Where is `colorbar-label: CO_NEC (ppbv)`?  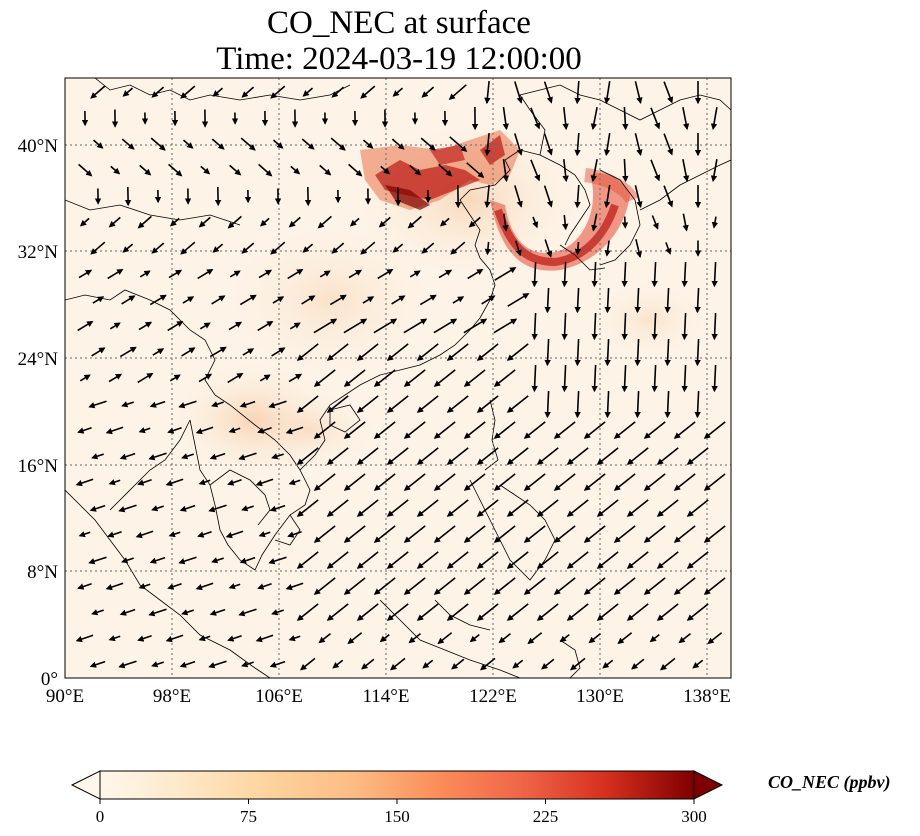
colorbar-label: CO_NEC (ppbv) is located at coordinates (829, 782).